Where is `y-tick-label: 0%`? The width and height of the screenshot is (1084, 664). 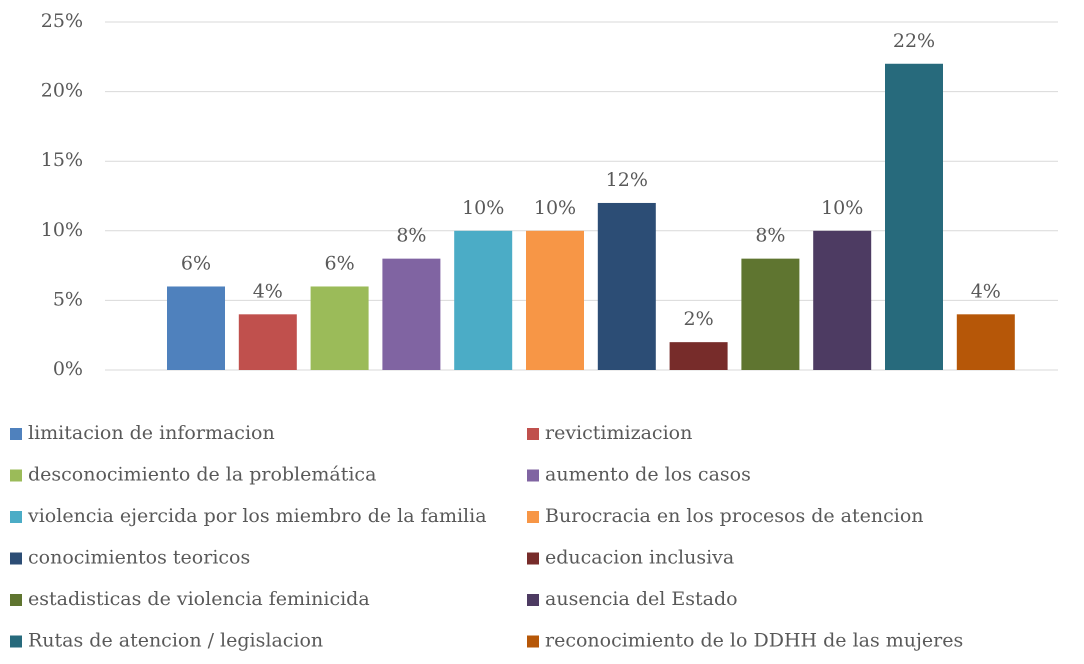 y-tick-label: 0% is located at coordinates (68, 369).